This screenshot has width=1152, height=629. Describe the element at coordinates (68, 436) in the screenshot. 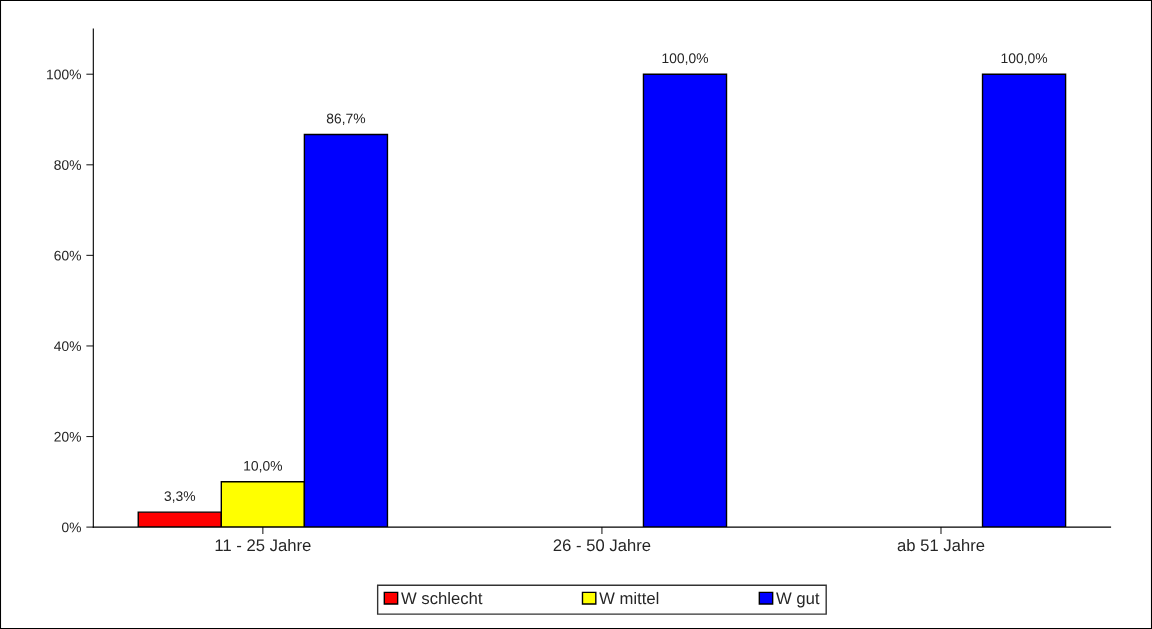

I see `y-tick-label: 20%` at that location.